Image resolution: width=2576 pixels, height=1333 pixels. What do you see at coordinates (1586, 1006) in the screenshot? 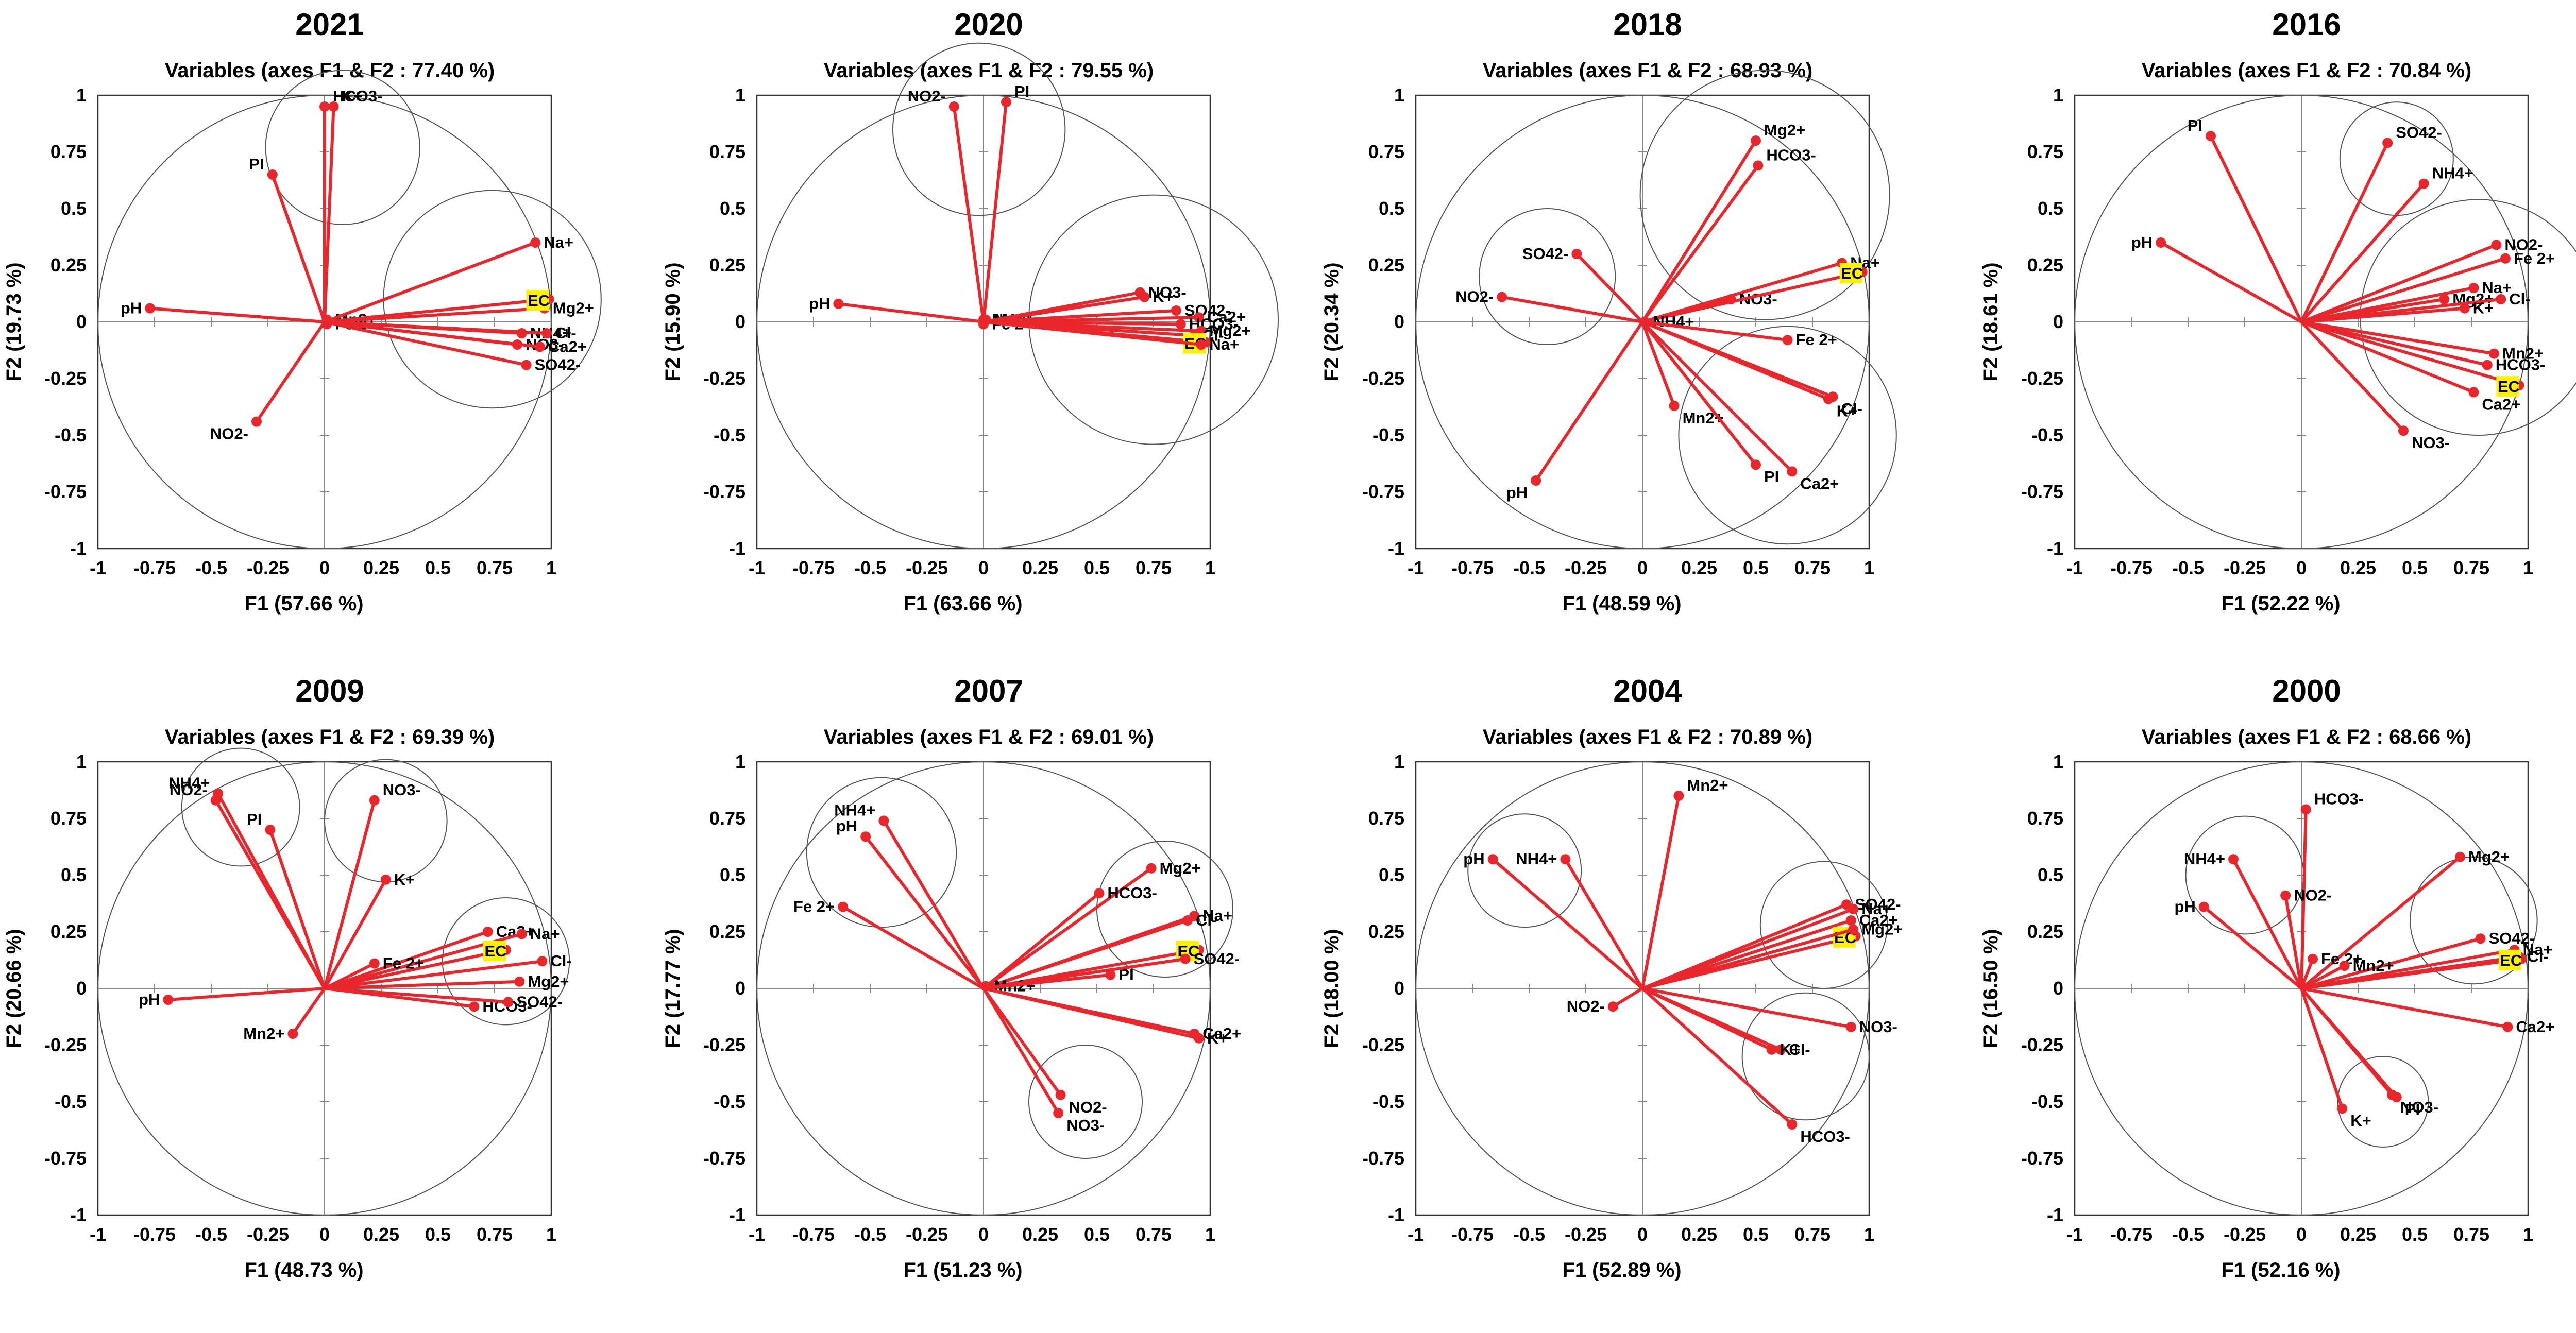
I see `variable-label: NO2-` at bounding box center [1586, 1006].